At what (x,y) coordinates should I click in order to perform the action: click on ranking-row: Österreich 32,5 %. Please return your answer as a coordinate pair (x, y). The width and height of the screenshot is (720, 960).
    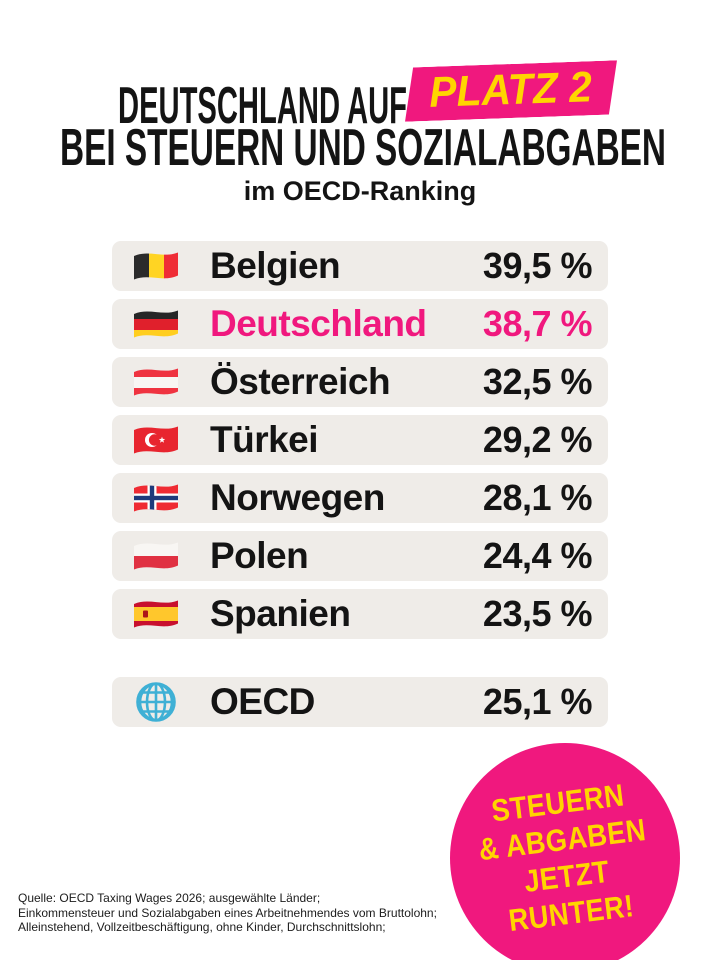
    Looking at the image, I should click on (360, 382).